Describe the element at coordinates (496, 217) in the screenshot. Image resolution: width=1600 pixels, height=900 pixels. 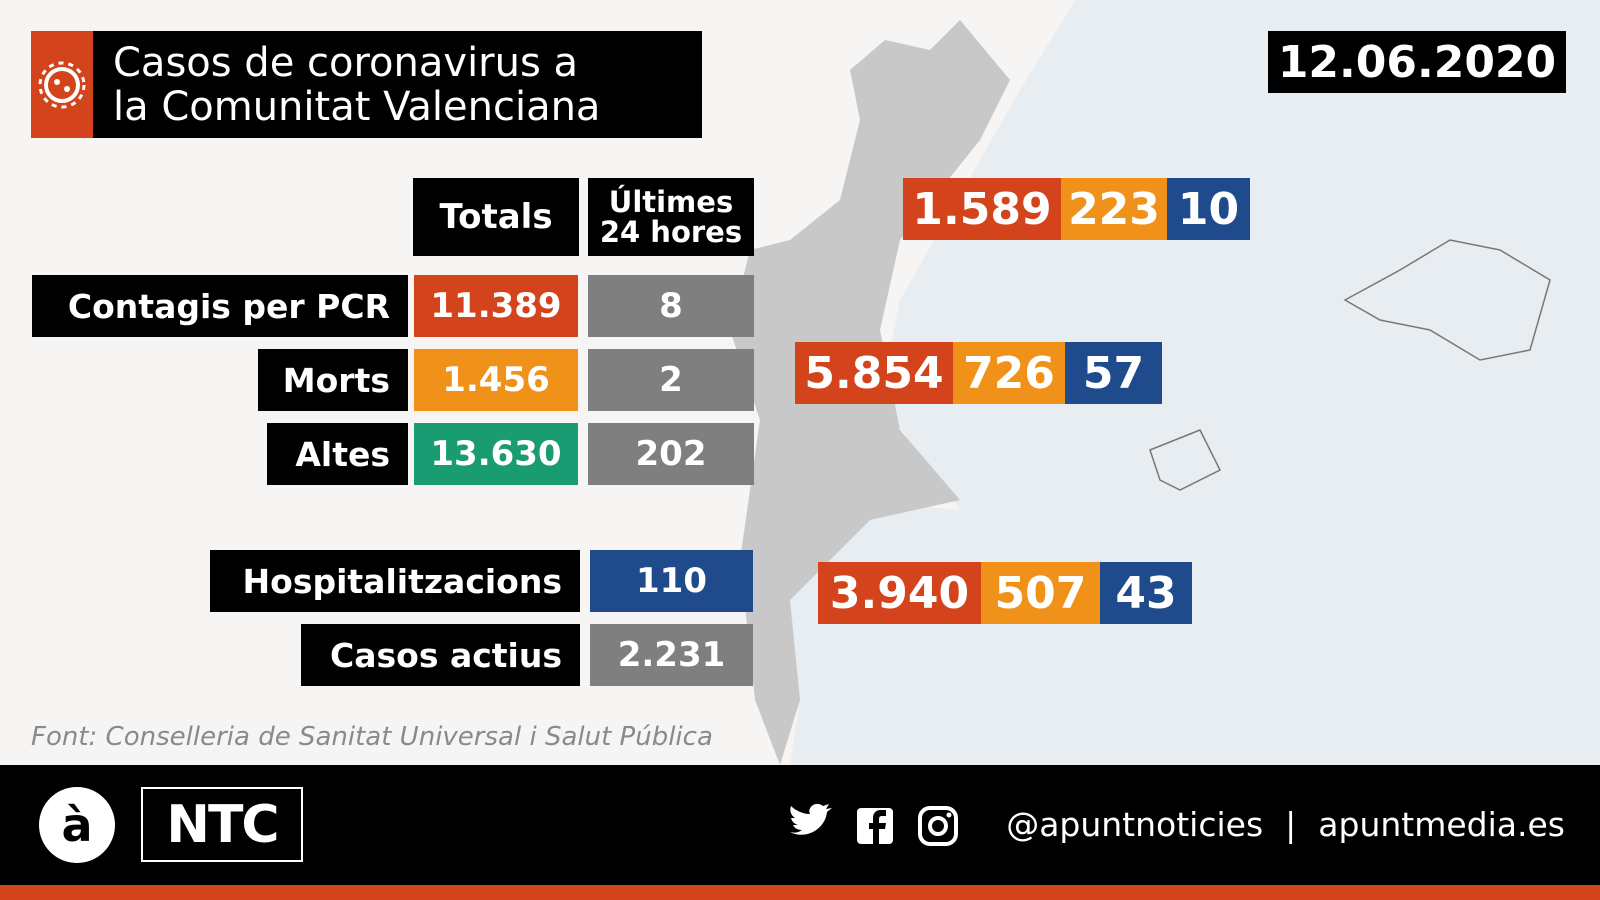
I see `column-header: Totals` at that location.